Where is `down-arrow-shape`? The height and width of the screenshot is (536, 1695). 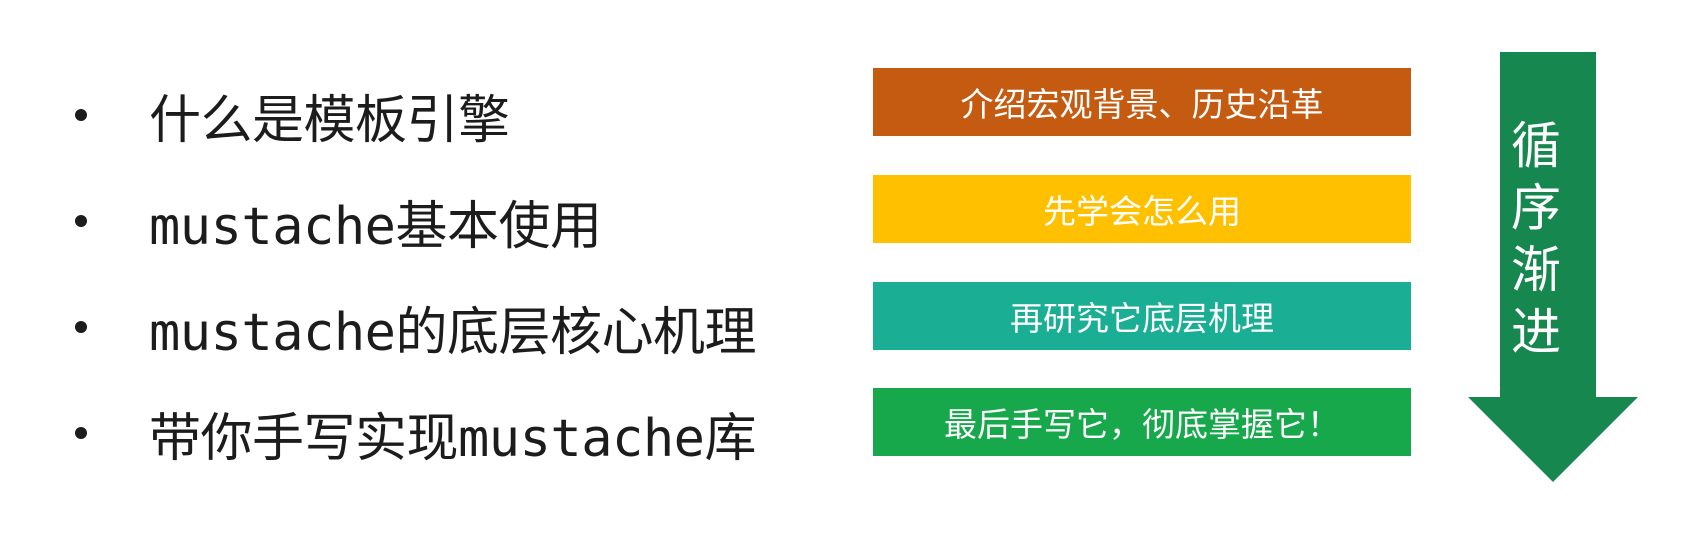
down-arrow-shape is located at coordinates (1553, 267).